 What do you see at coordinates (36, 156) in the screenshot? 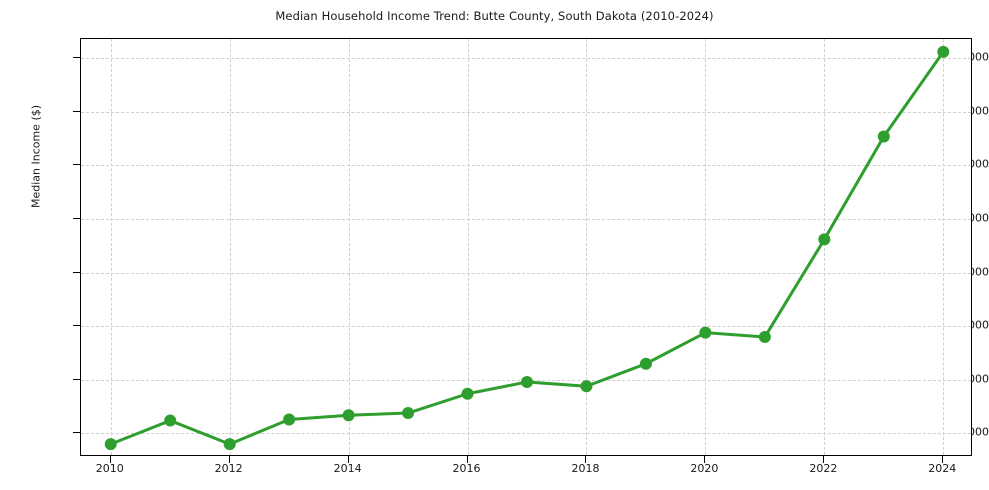
I see `y-axis-label: Median Income ($)` at bounding box center [36, 156].